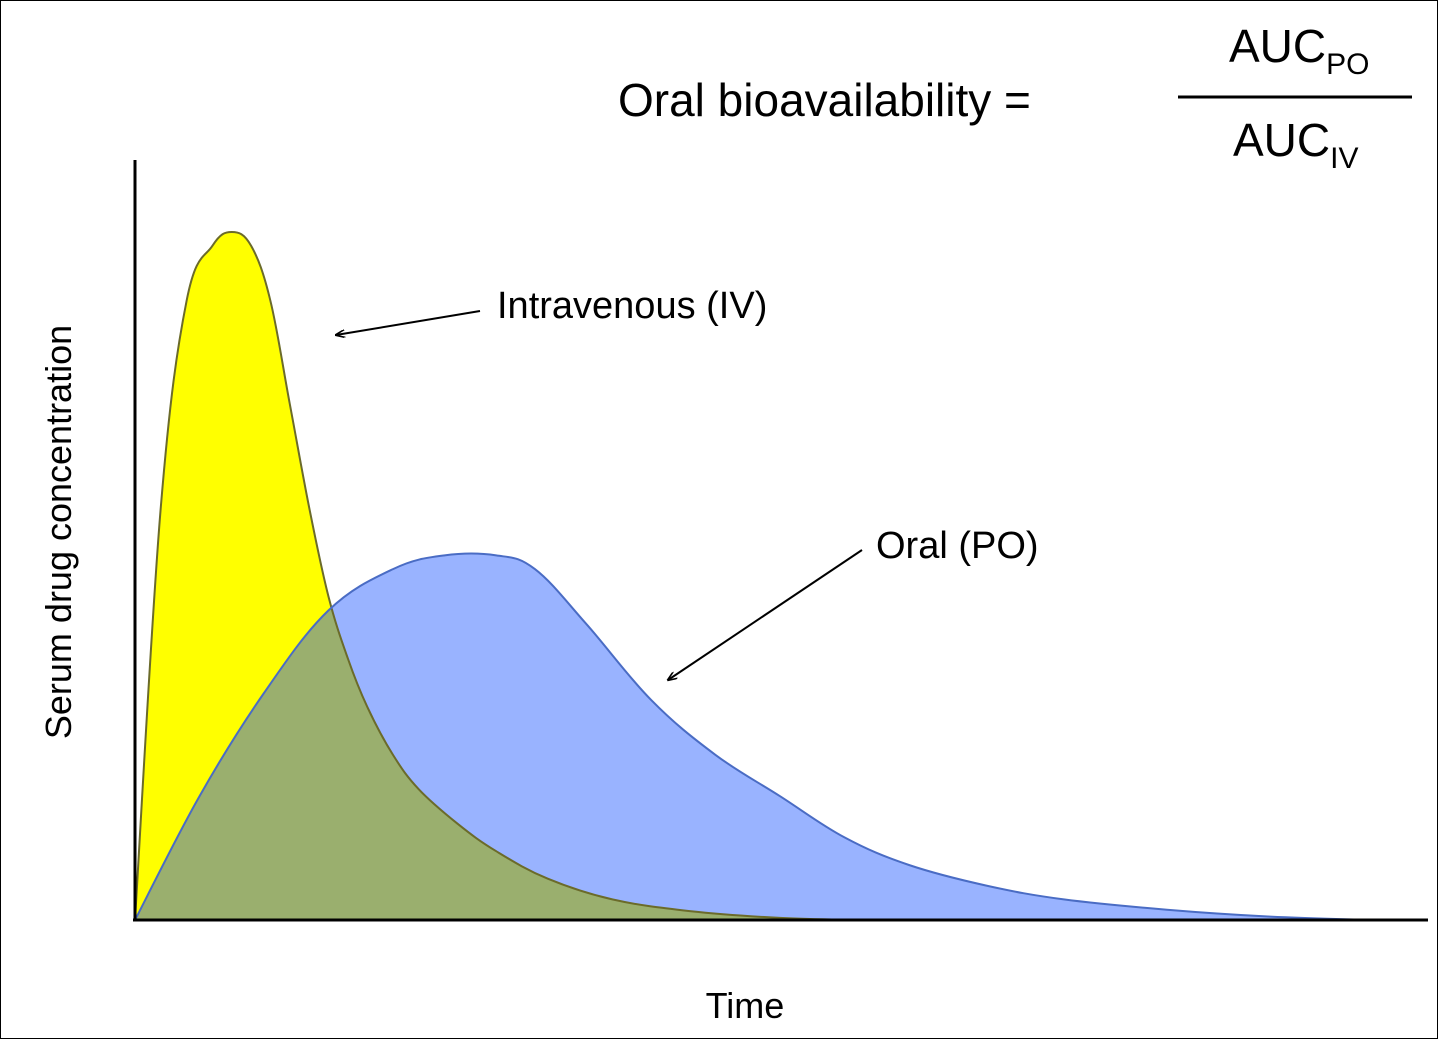 The width and height of the screenshot is (1440, 1041). Describe the element at coordinates (1277, 46) in the screenshot. I see `numerator-base: AUC` at that location.